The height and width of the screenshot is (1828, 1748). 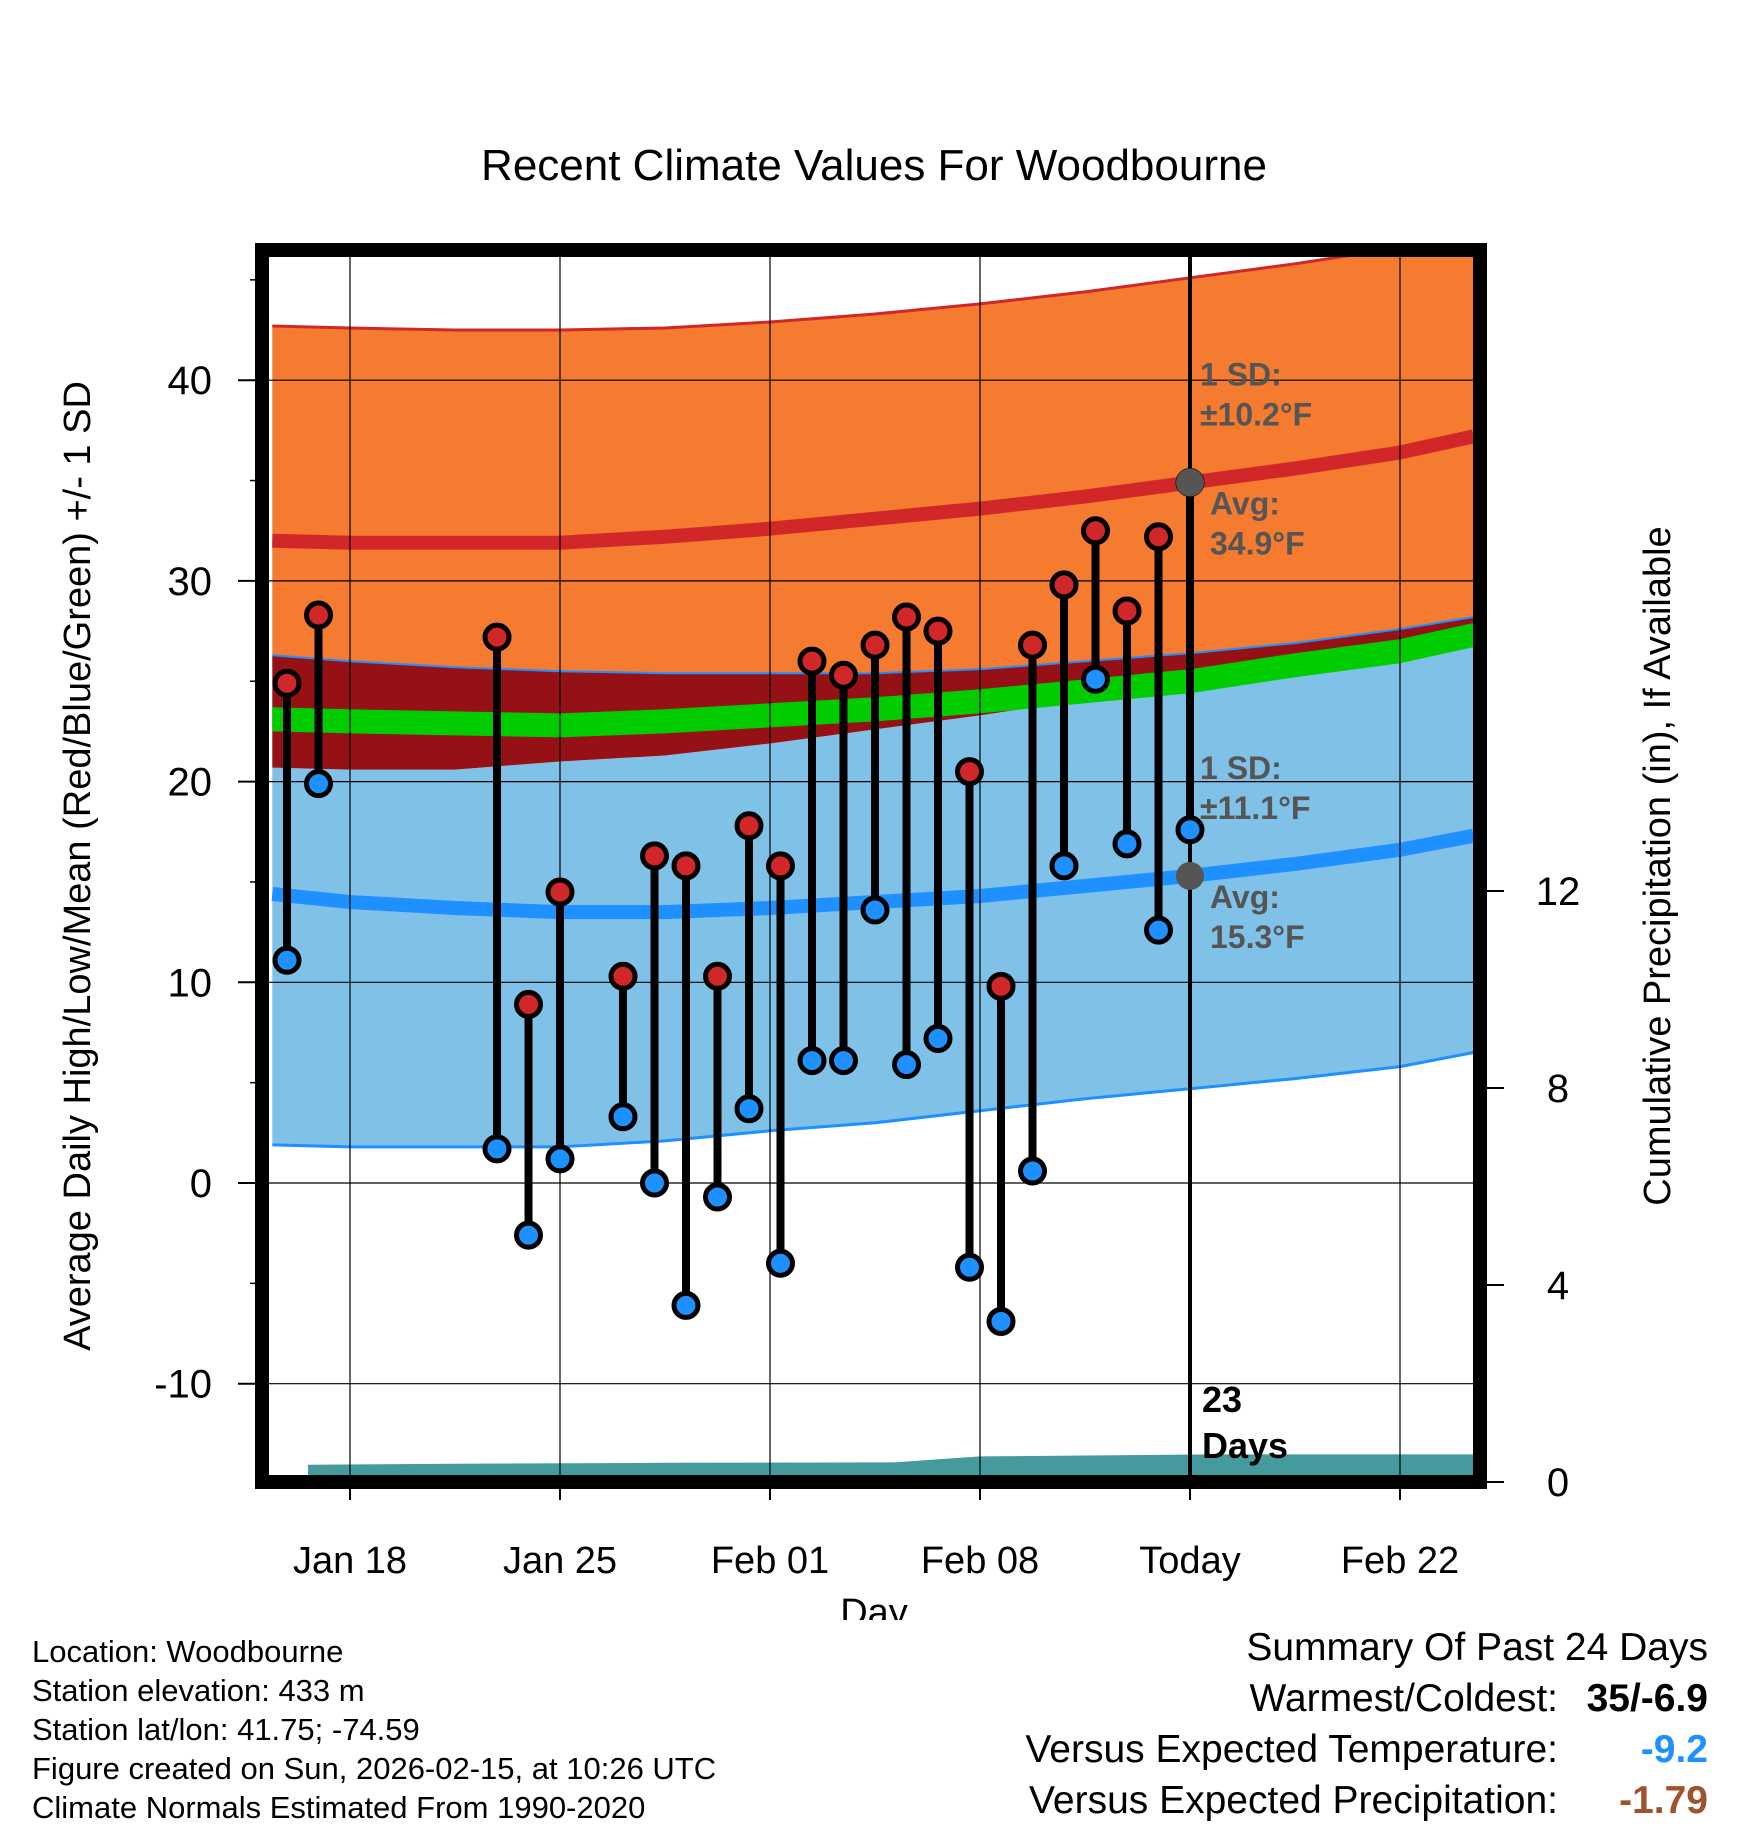 I want to click on y2-tick-label: 4, so click(x=1558, y=1286).